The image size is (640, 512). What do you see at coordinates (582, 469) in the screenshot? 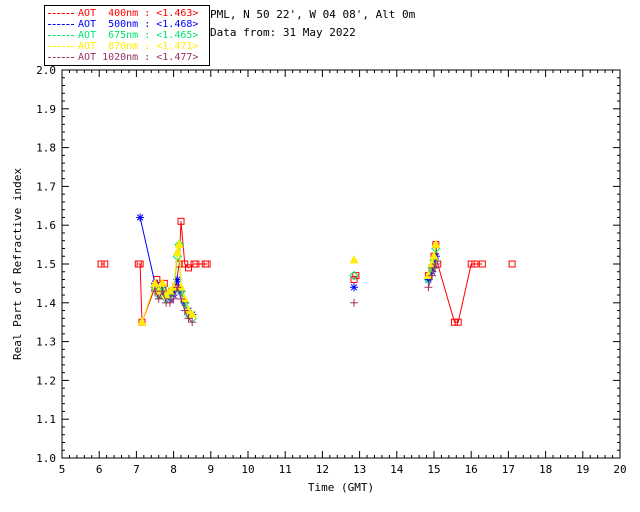
I see `svg-text: 19` at bounding box center [582, 469].